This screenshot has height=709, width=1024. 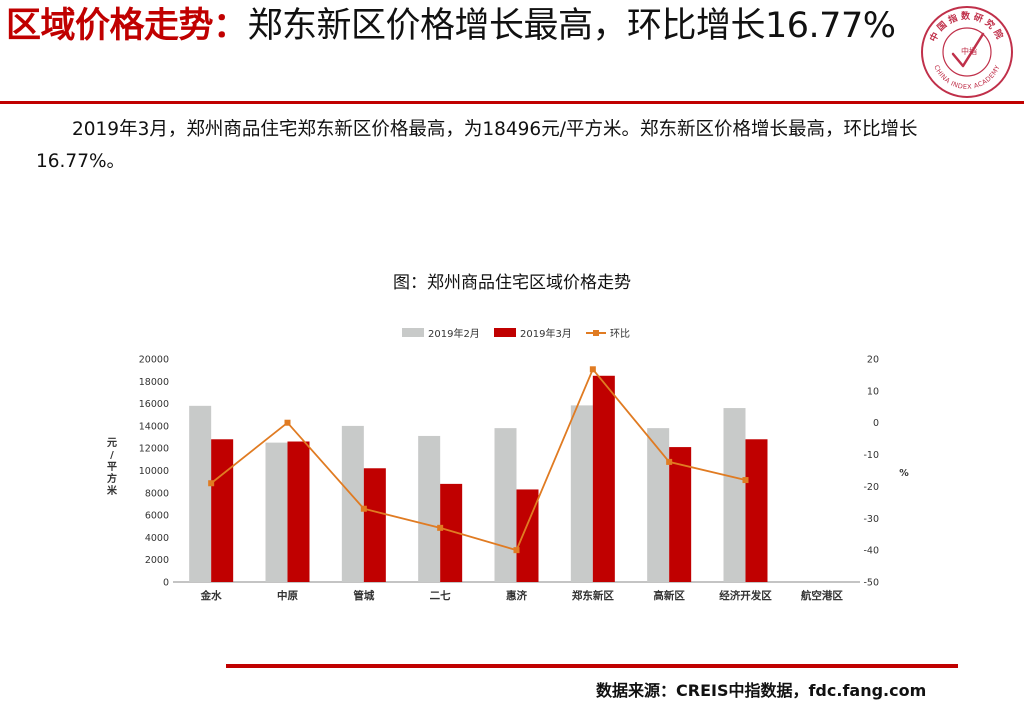 What do you see at coordinates (546, 333) in the screenshot?
I see `legend-label: 2019年3月` at bounding box center [546, 333].